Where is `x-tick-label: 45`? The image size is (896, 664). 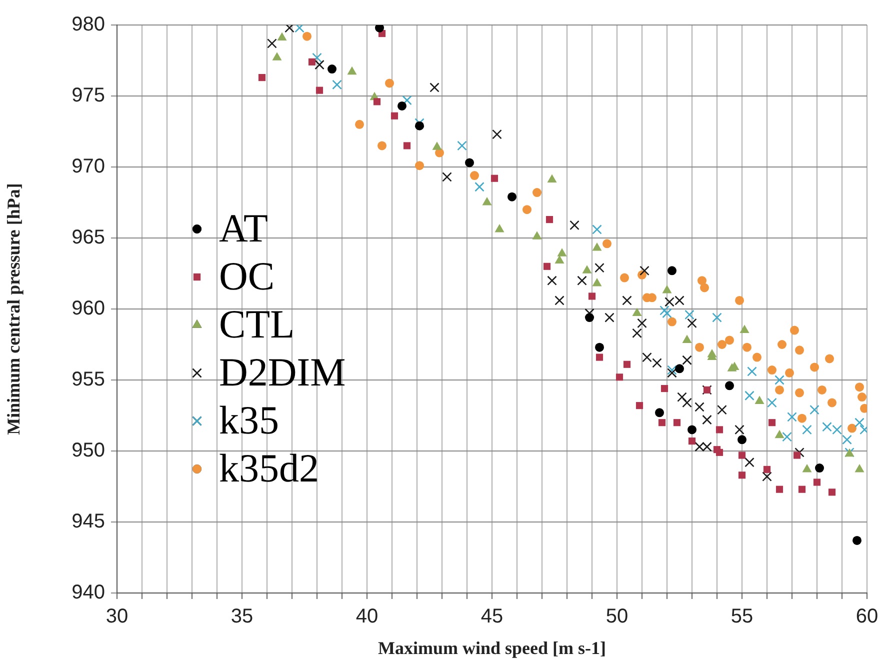
x-tick-label: 45 is located at coordinates (492, 617).